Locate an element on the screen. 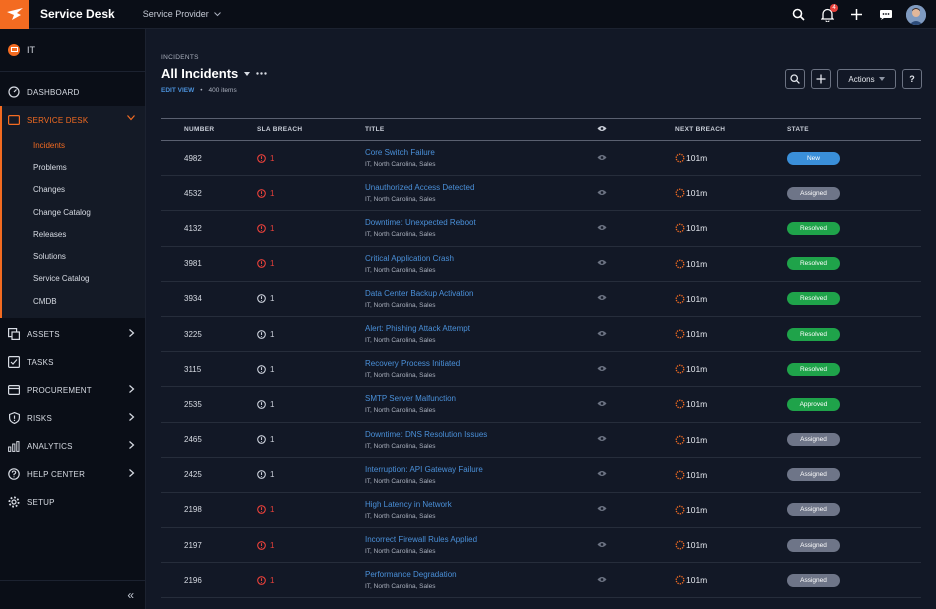 The height and width of the screenshot is (609, 936). org-switcher: IT is located at coordinates (72, 50).